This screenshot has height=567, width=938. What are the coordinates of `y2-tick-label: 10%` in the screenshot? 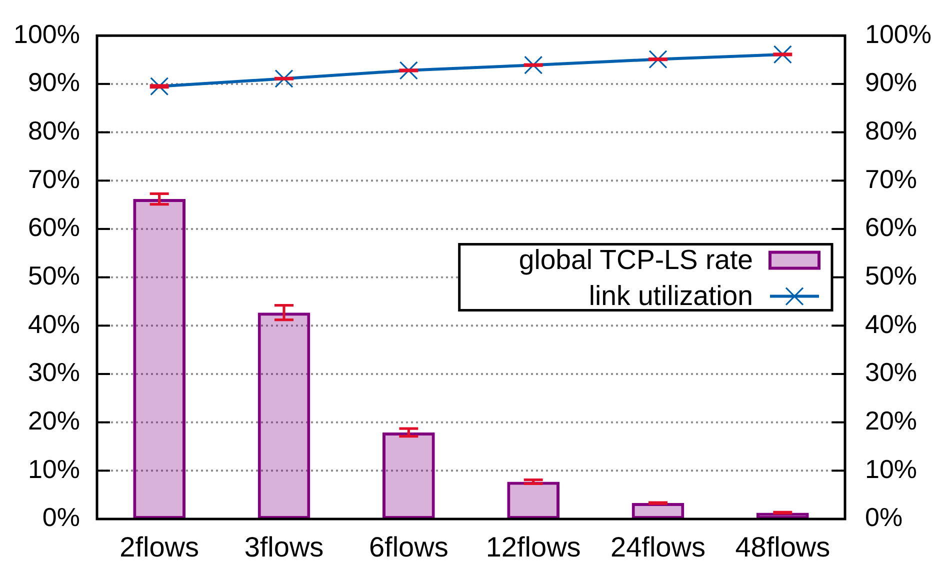 It's located at (891, 469).